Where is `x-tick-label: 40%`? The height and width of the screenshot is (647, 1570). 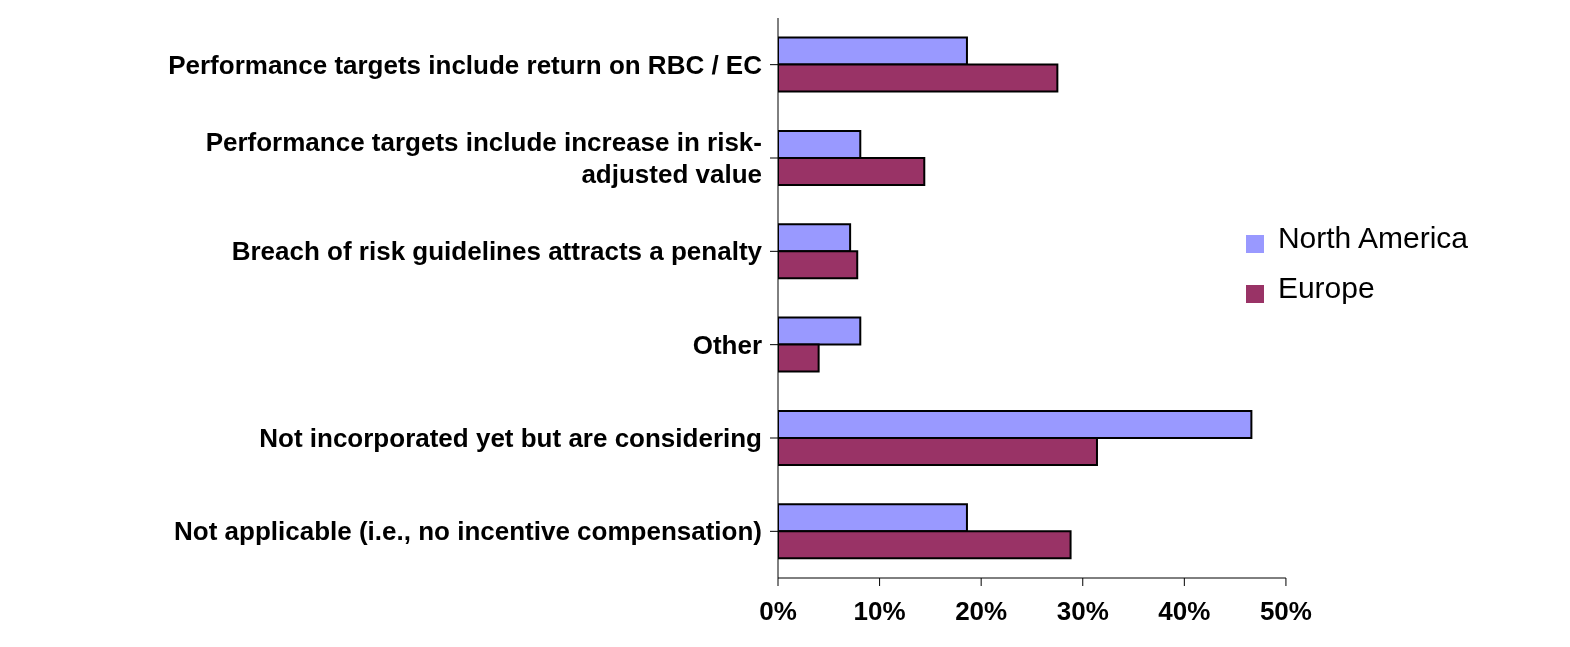
x-tick-label: 40% is located at coordinates (1184, 611).